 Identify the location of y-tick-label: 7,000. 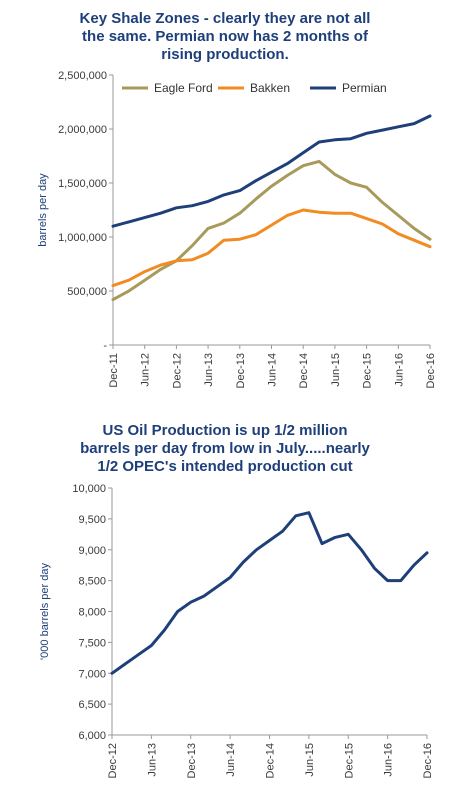
(92, 674).